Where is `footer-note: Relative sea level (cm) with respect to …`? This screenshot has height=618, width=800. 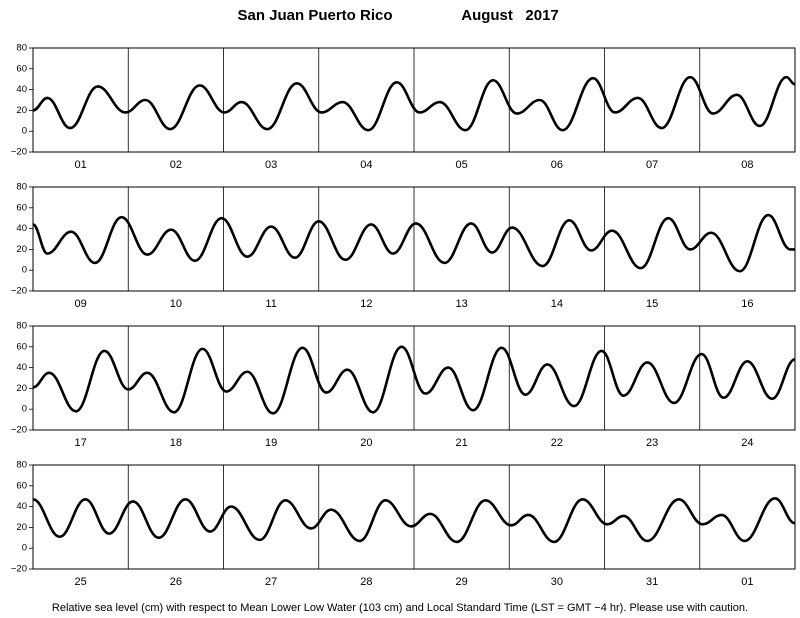 footer-note: Relative sea level (cm) with respect to … is located at coordinates (400, 608).